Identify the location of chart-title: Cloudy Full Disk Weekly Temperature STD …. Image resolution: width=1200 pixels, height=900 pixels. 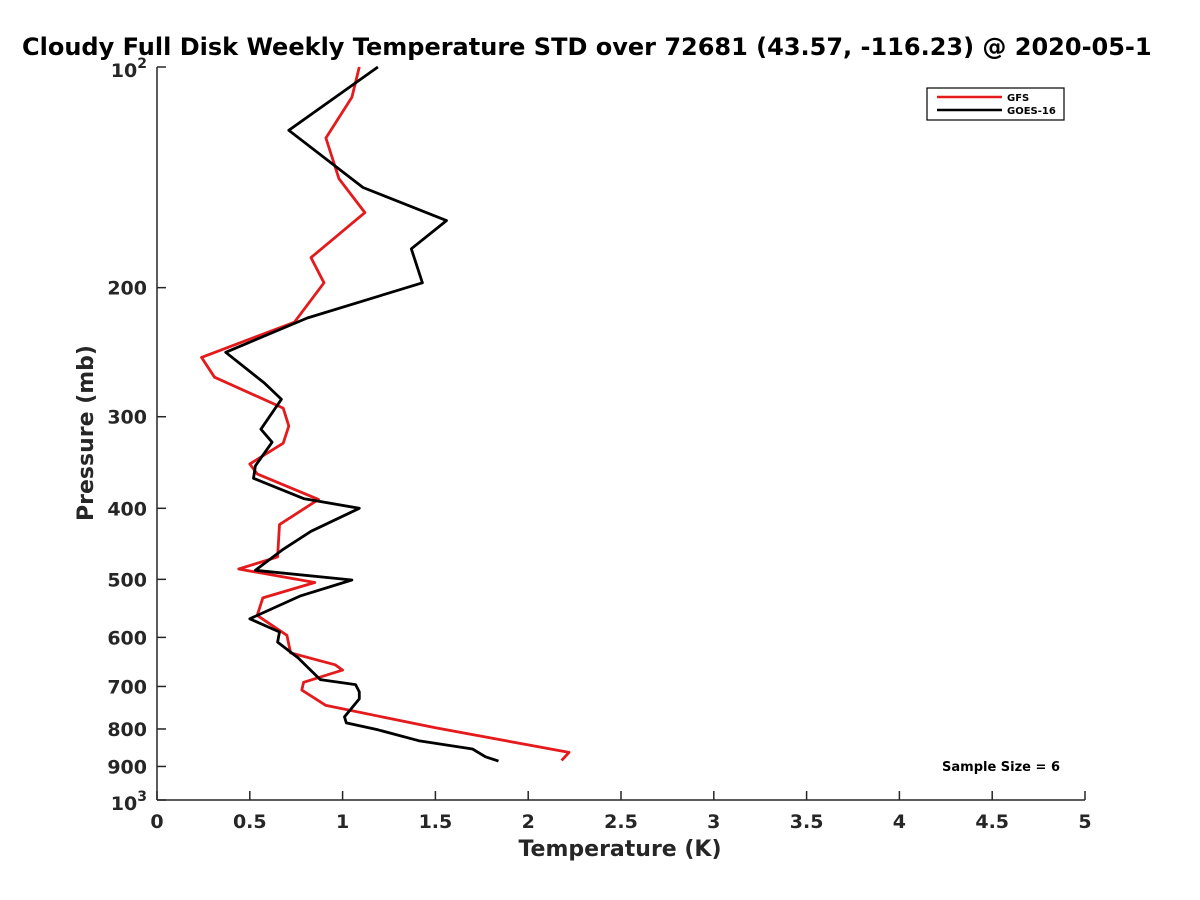
(587, 47).